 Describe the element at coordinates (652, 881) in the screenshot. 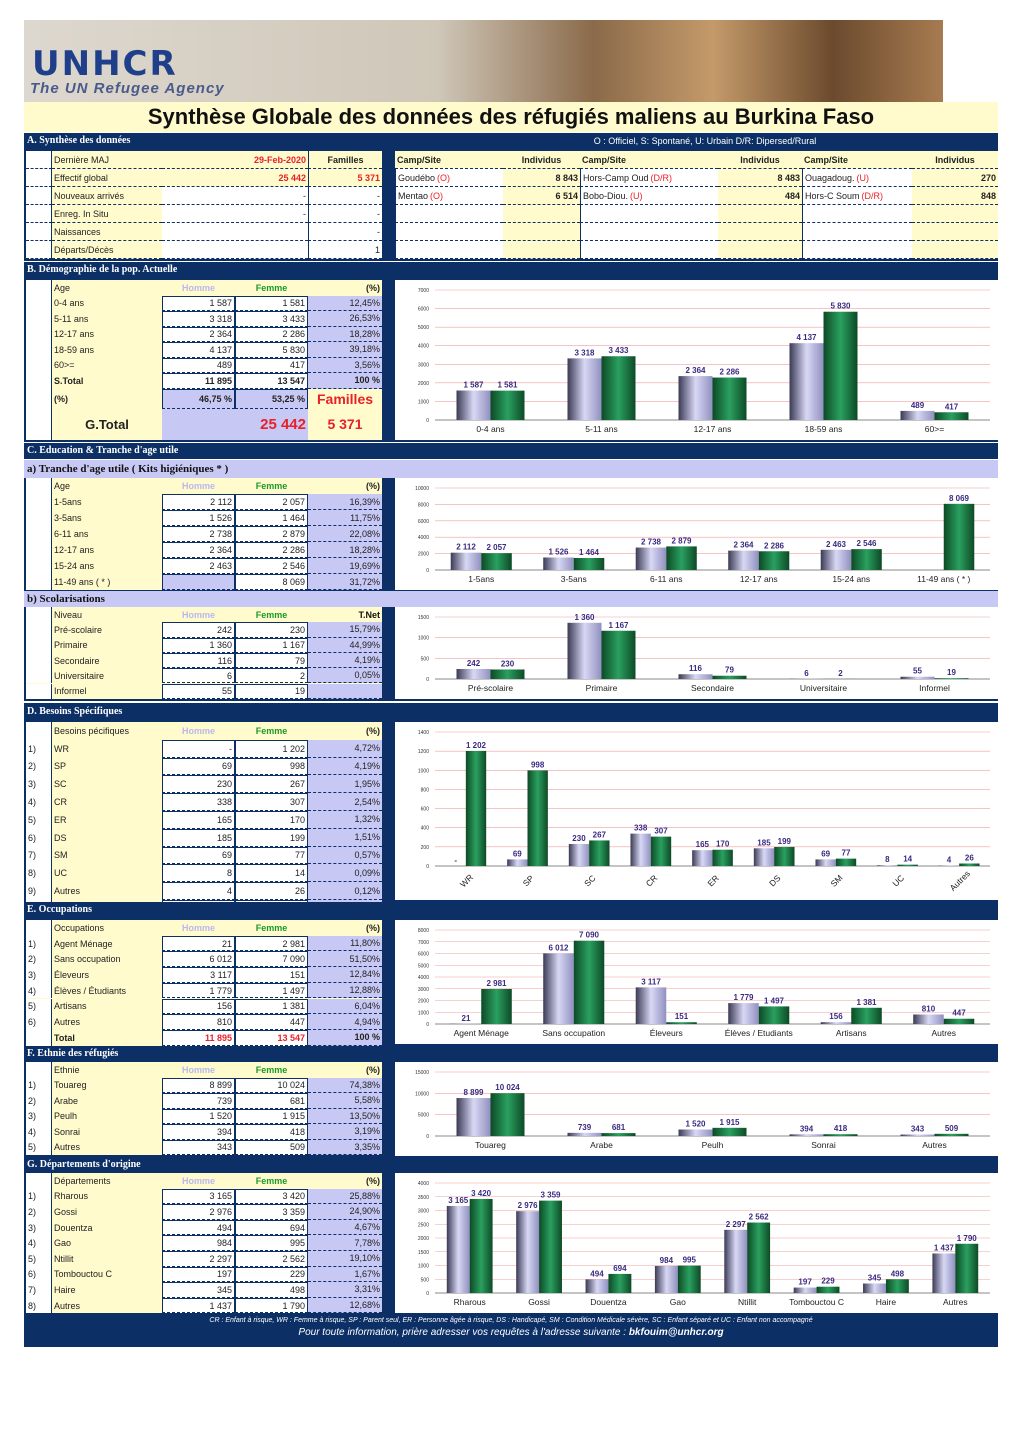

I see `x-tick-label: CR` at that location.